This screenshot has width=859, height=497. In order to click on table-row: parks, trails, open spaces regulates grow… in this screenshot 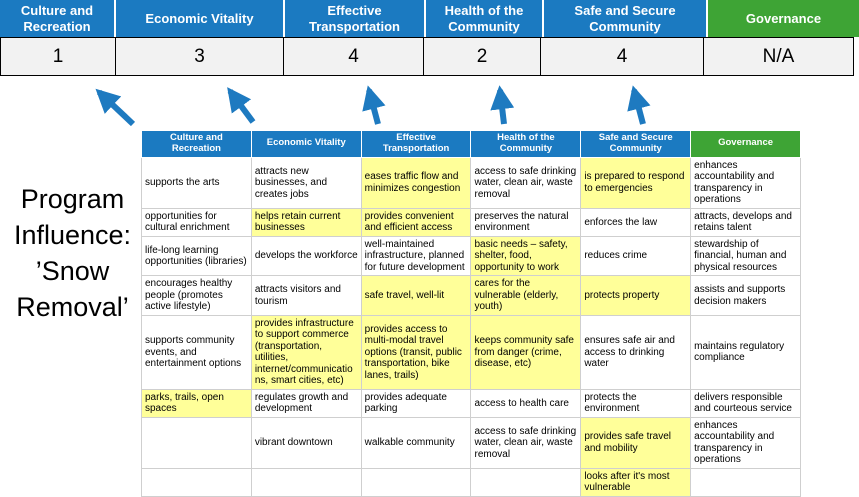, I will do `click(471, 403)`.